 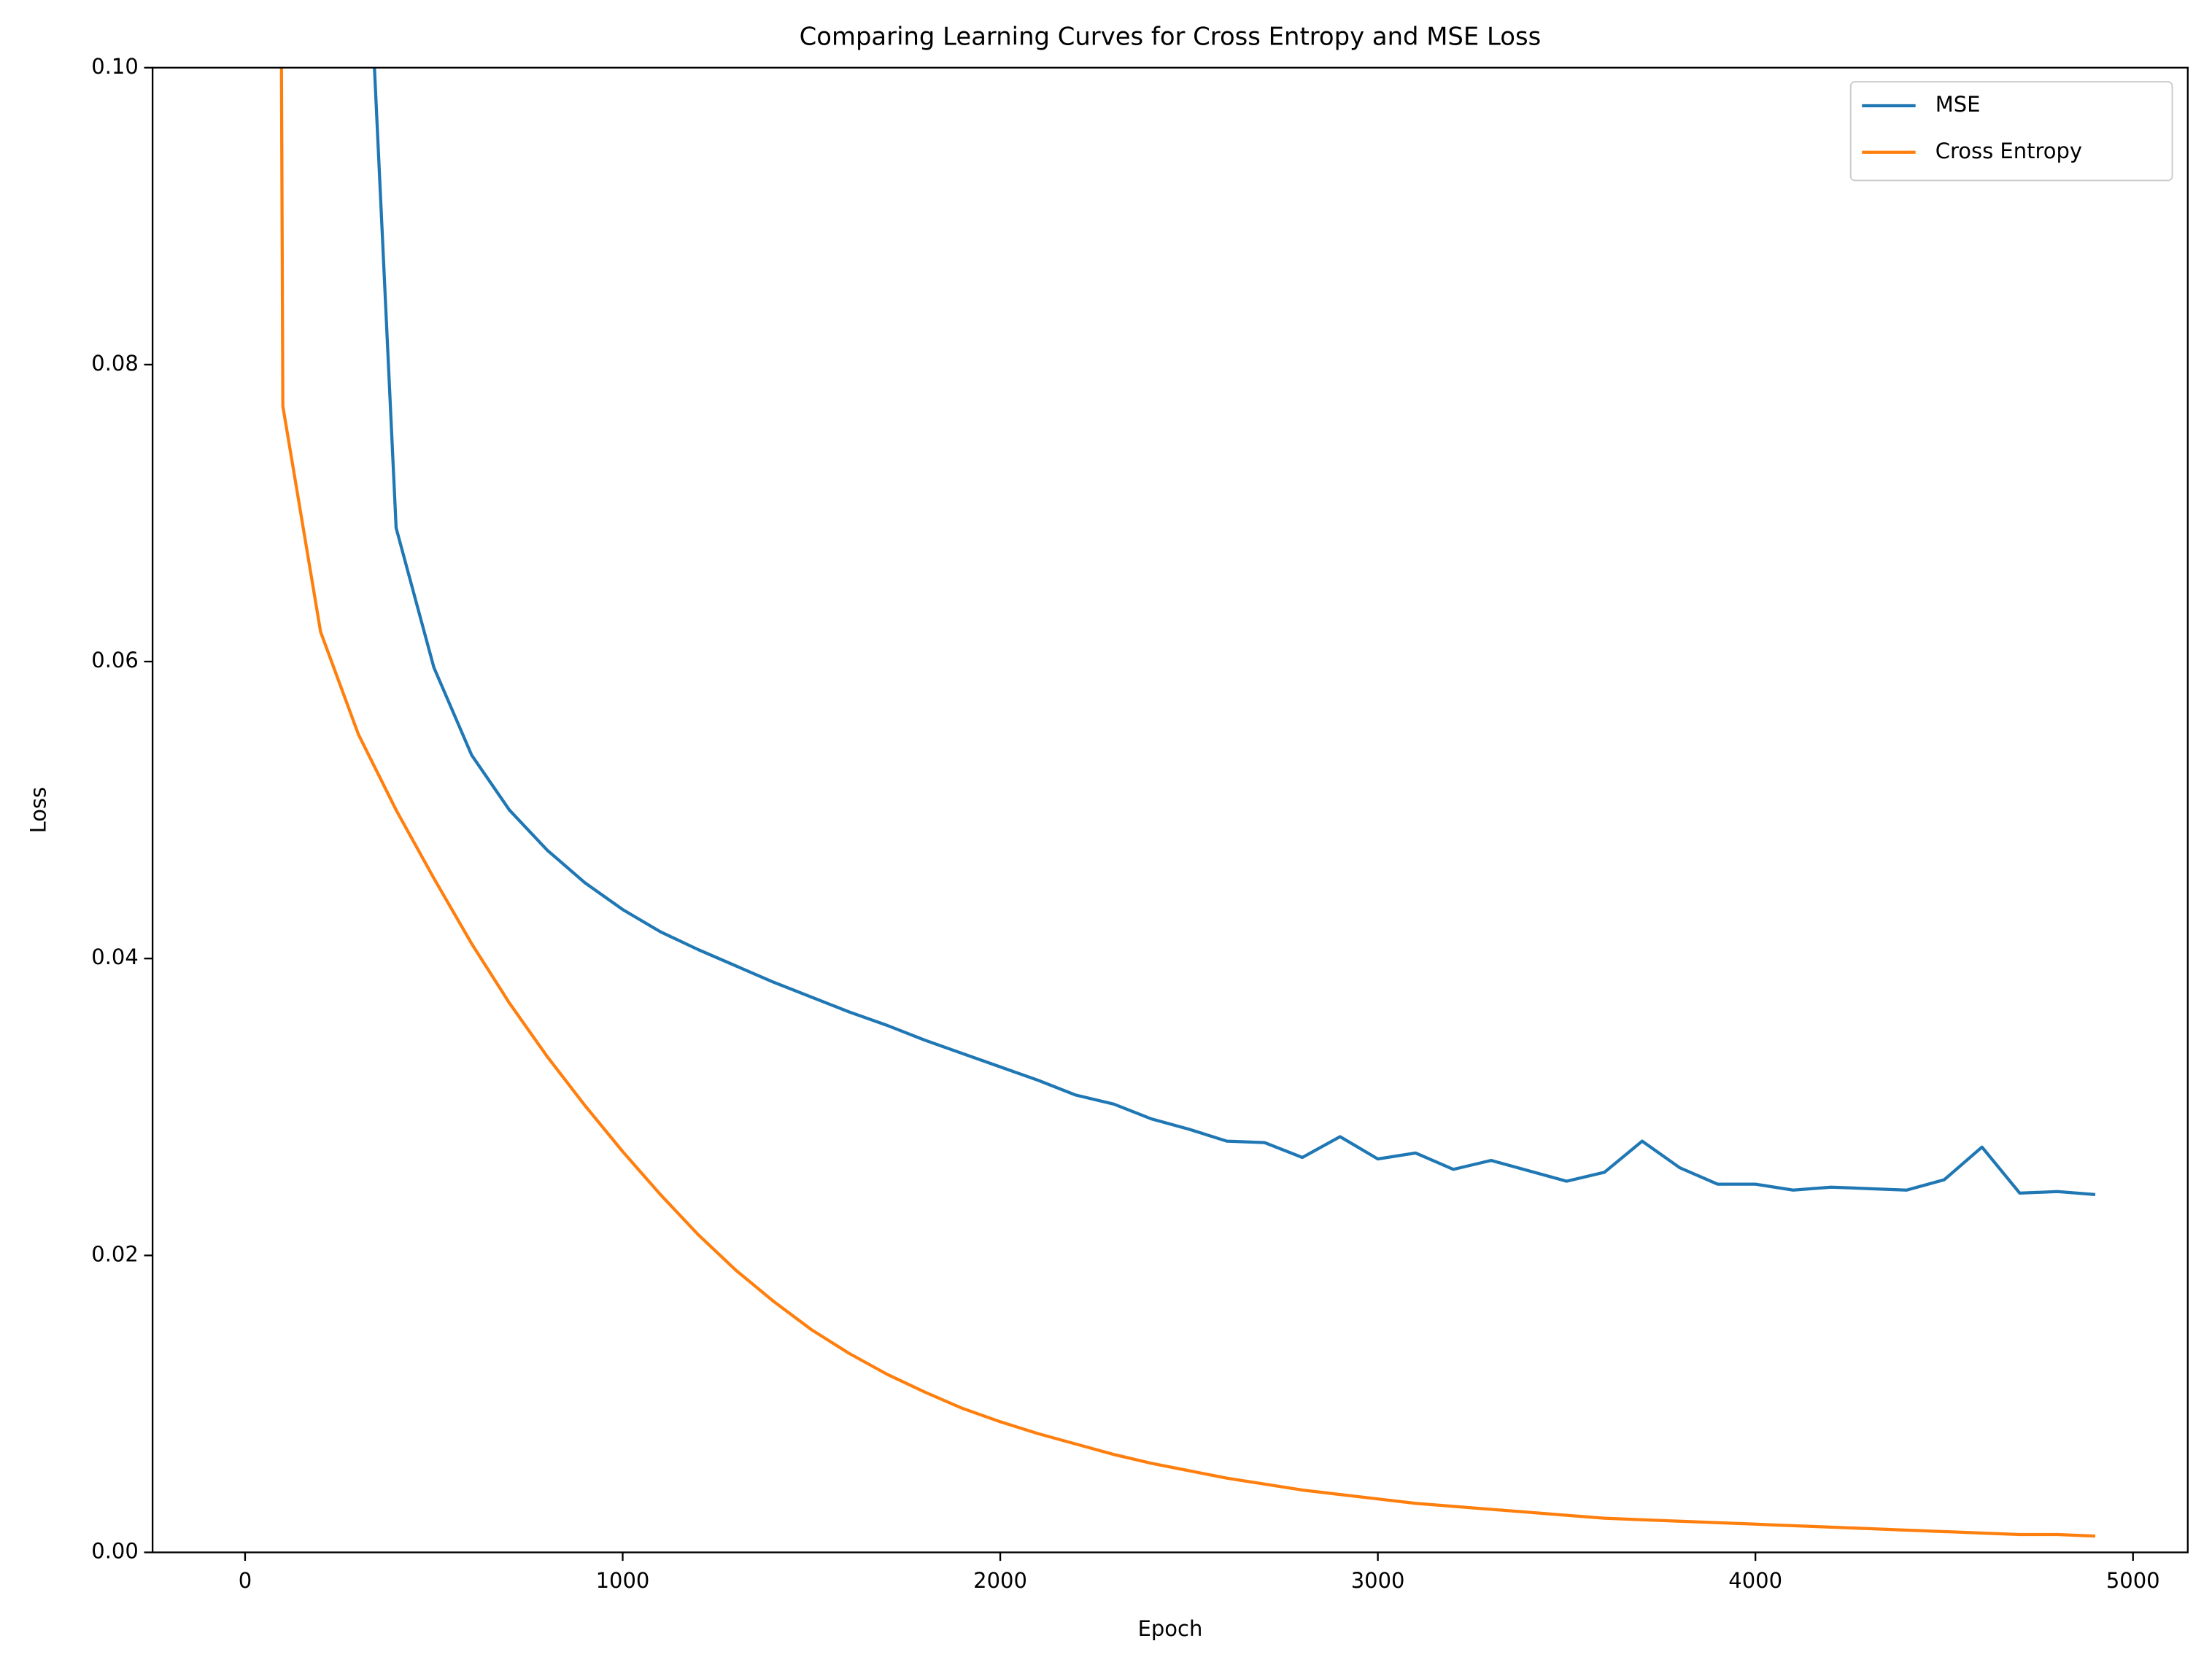 What do you see at coordinates (1755, 1580) in the screenshot?
I see `x-tick-label: 4000` at bounding box center [1755, 1580].